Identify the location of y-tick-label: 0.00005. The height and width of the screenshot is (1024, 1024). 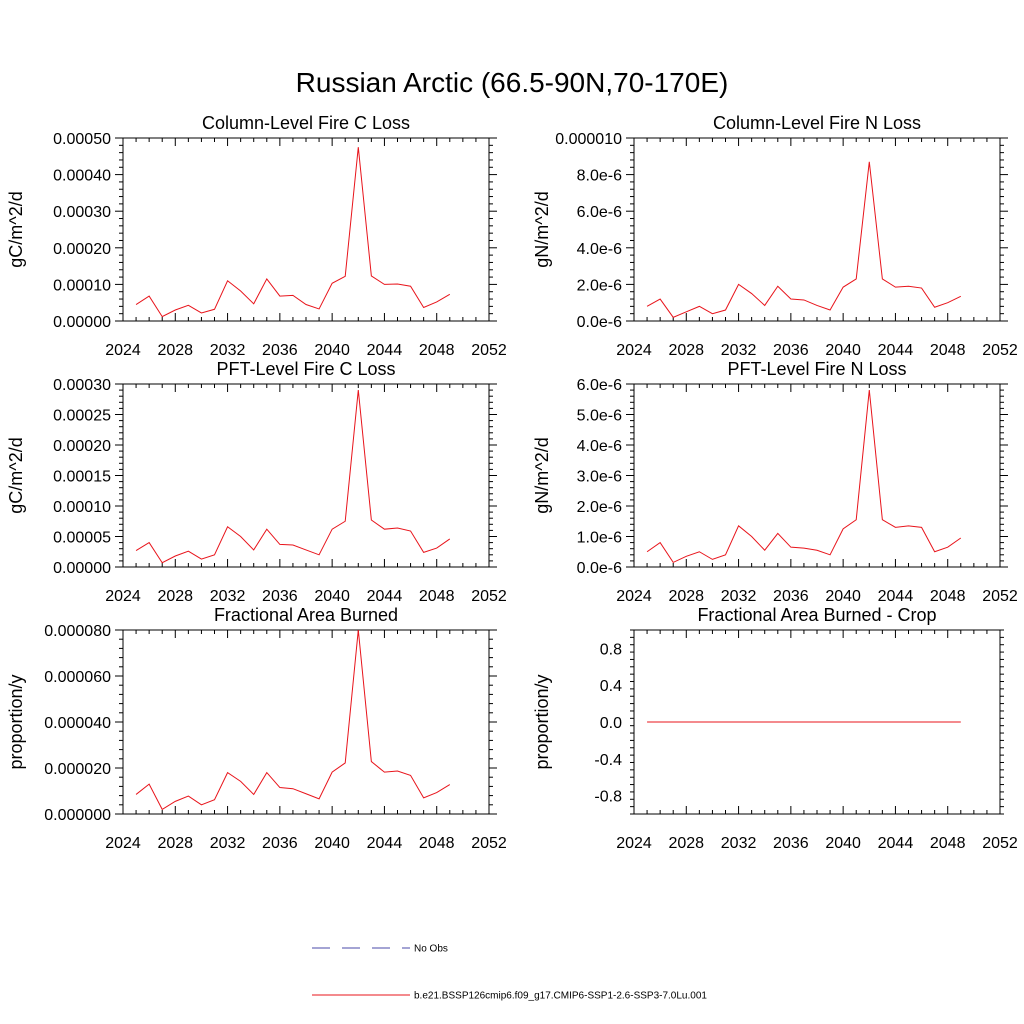
(82, 538).